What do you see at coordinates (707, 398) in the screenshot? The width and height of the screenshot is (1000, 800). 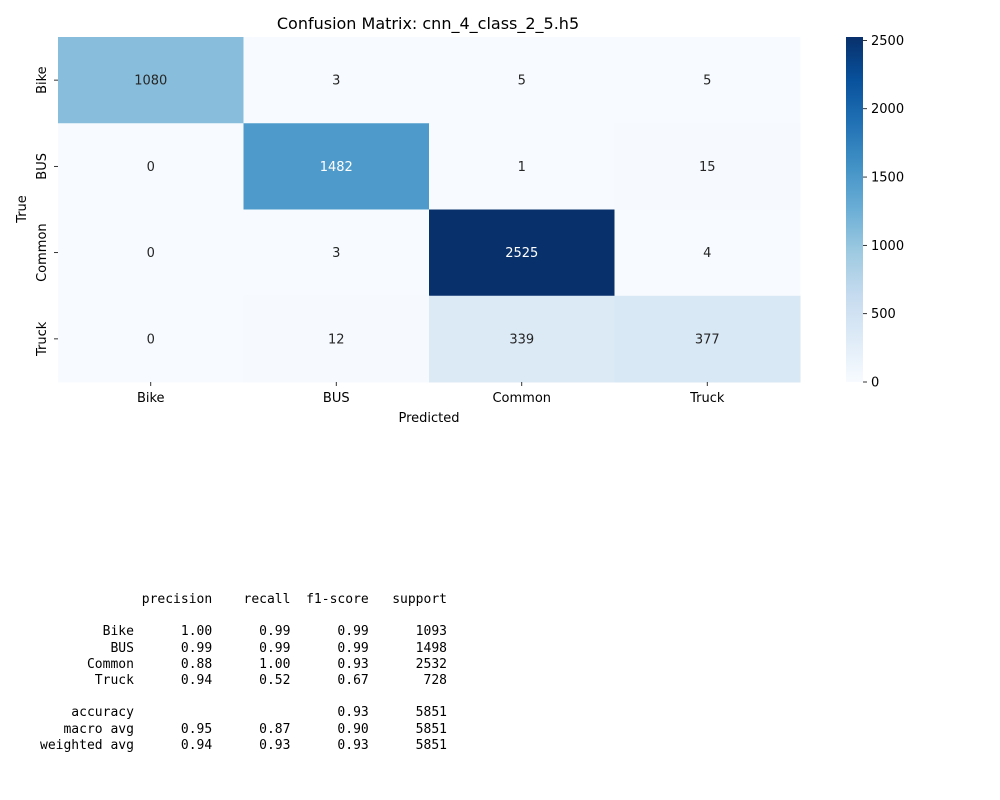 I see `x-tick-label: Truck` at bounding box center [707, 398].